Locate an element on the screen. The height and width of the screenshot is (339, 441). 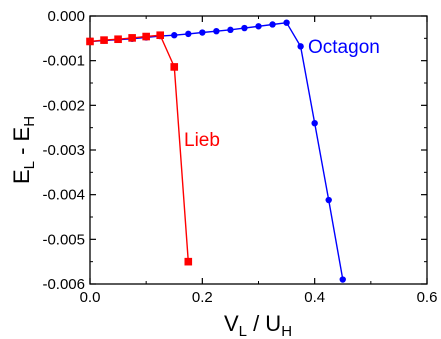
x-tick-labels: 0.0 0.2 0.4 0.6 is located at coordinates (259, 297).